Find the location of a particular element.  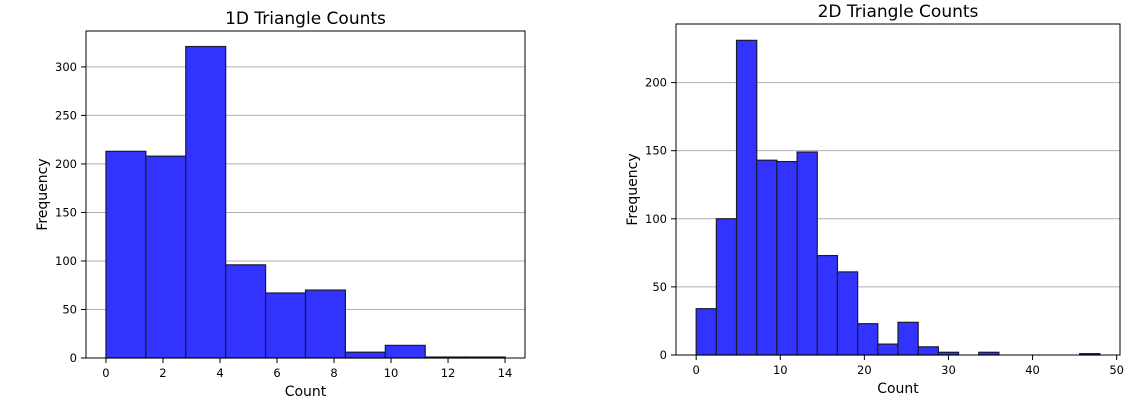

x-ticks: 0 10 20 30 40 50 is located at coordinates (908, 366).